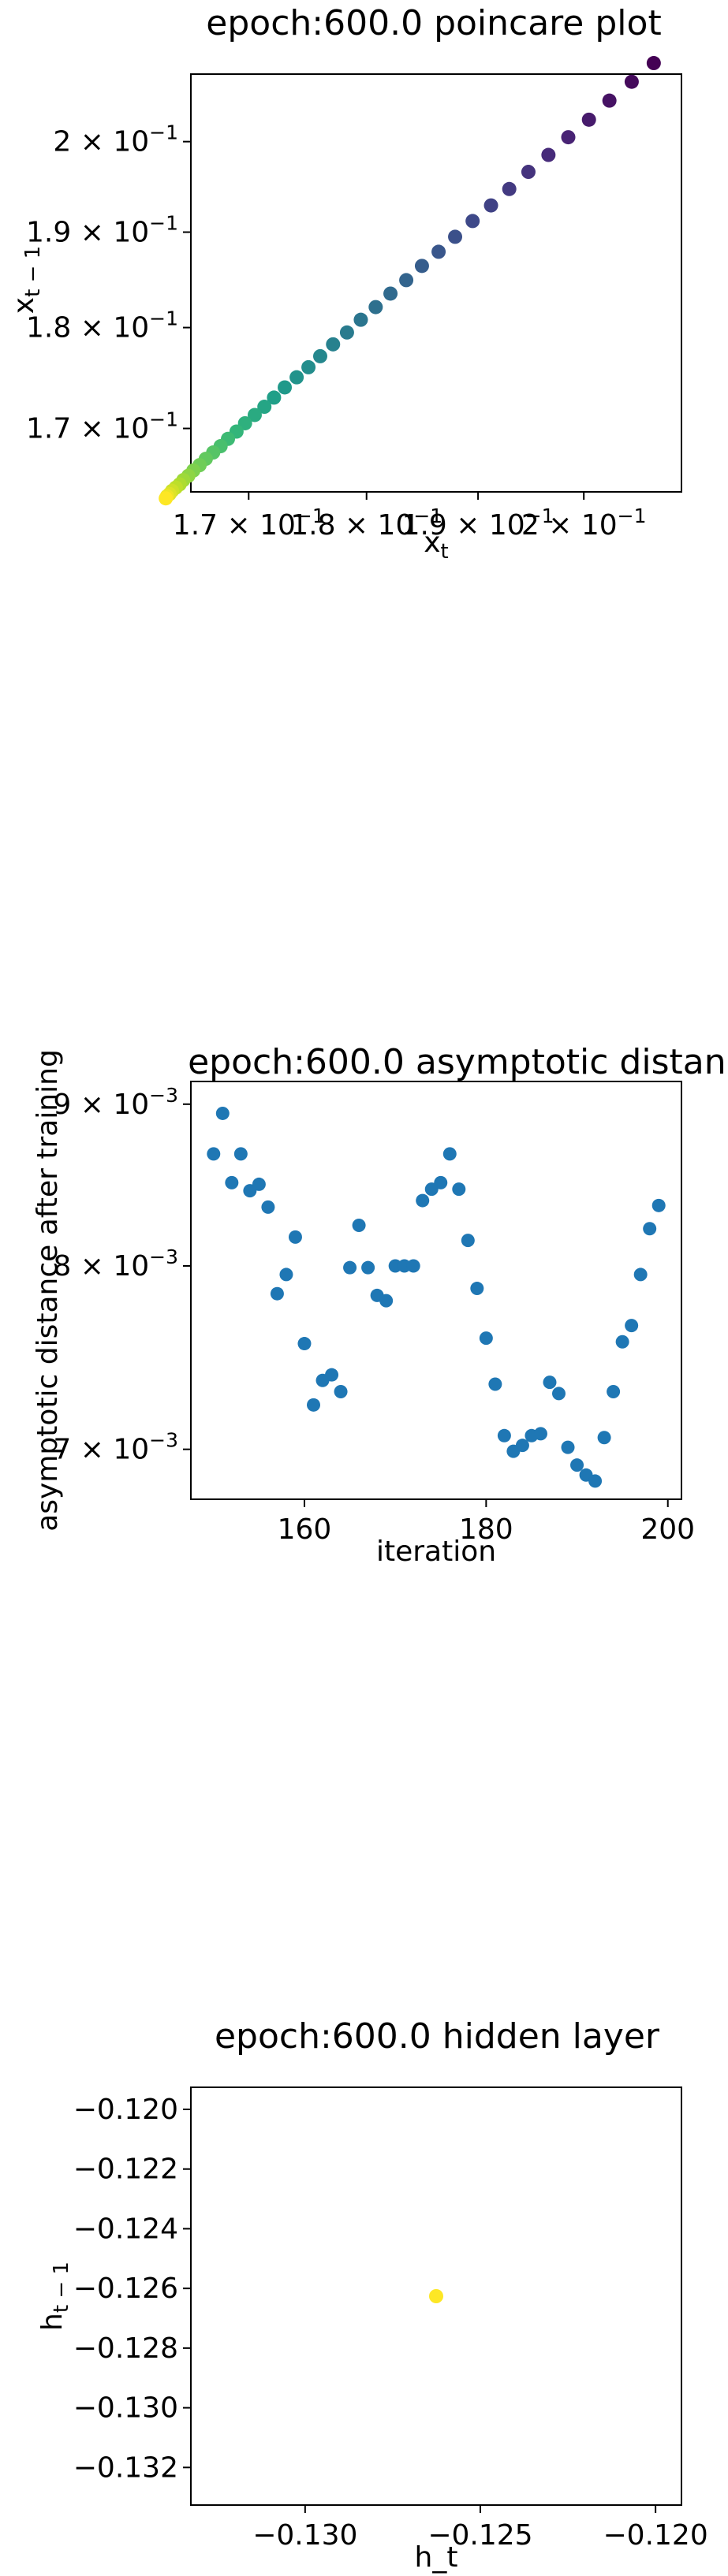 The image size is (728, 2576). What do you see at coordinates (115, 1102) in the screenshot?
I see `y-tick-label: 9 × 10⁻³` at bounding box center [115, 1102].